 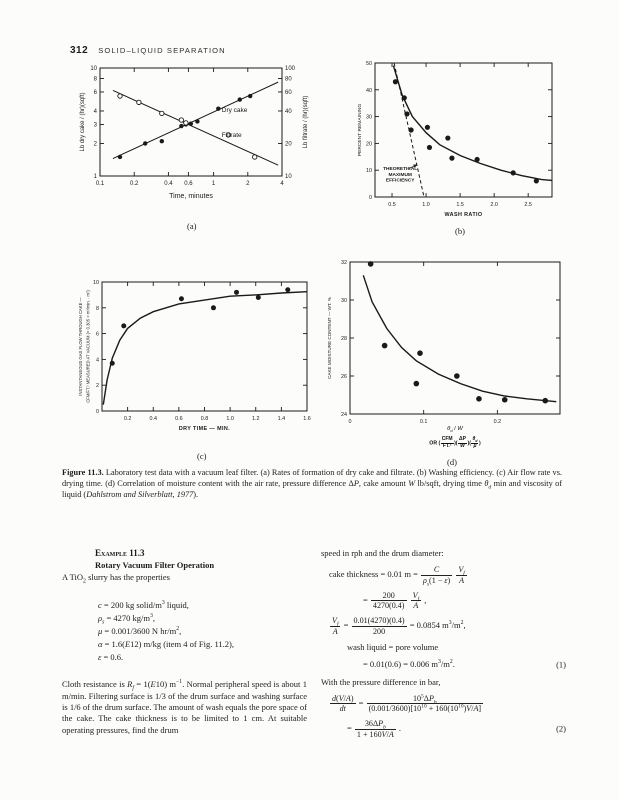 I want to click on svg-text: 80, so click(x=288, y=79).